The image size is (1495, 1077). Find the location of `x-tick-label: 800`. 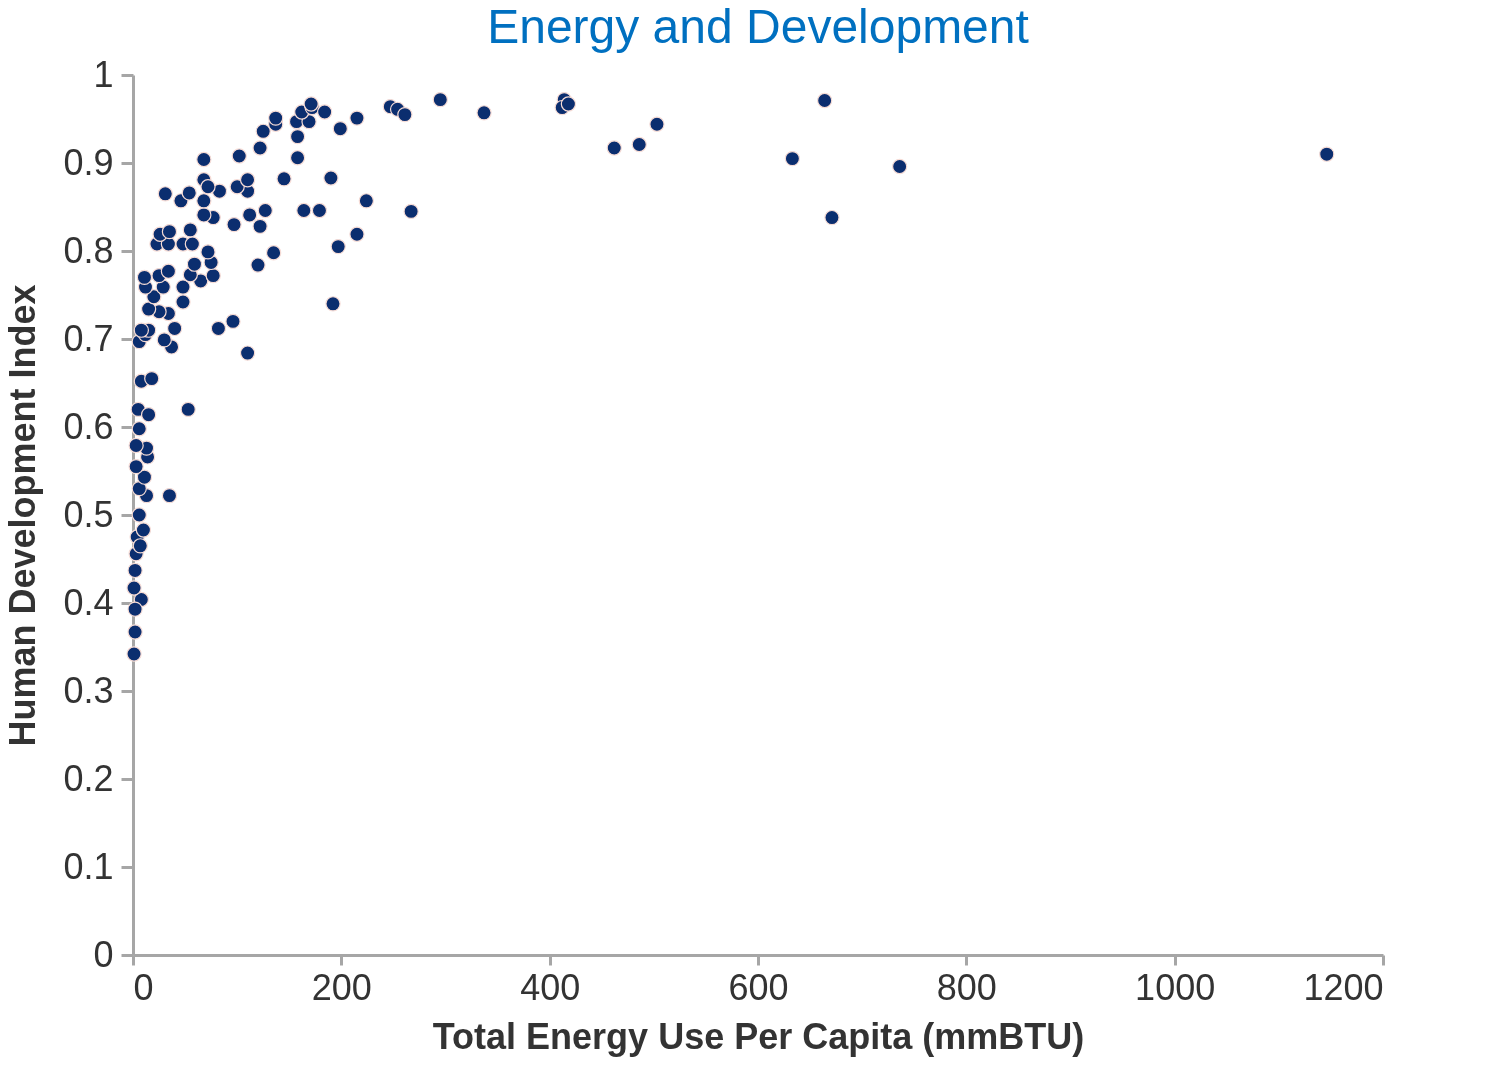

x-tick-label: 800 is located at coordinates (966, 987).